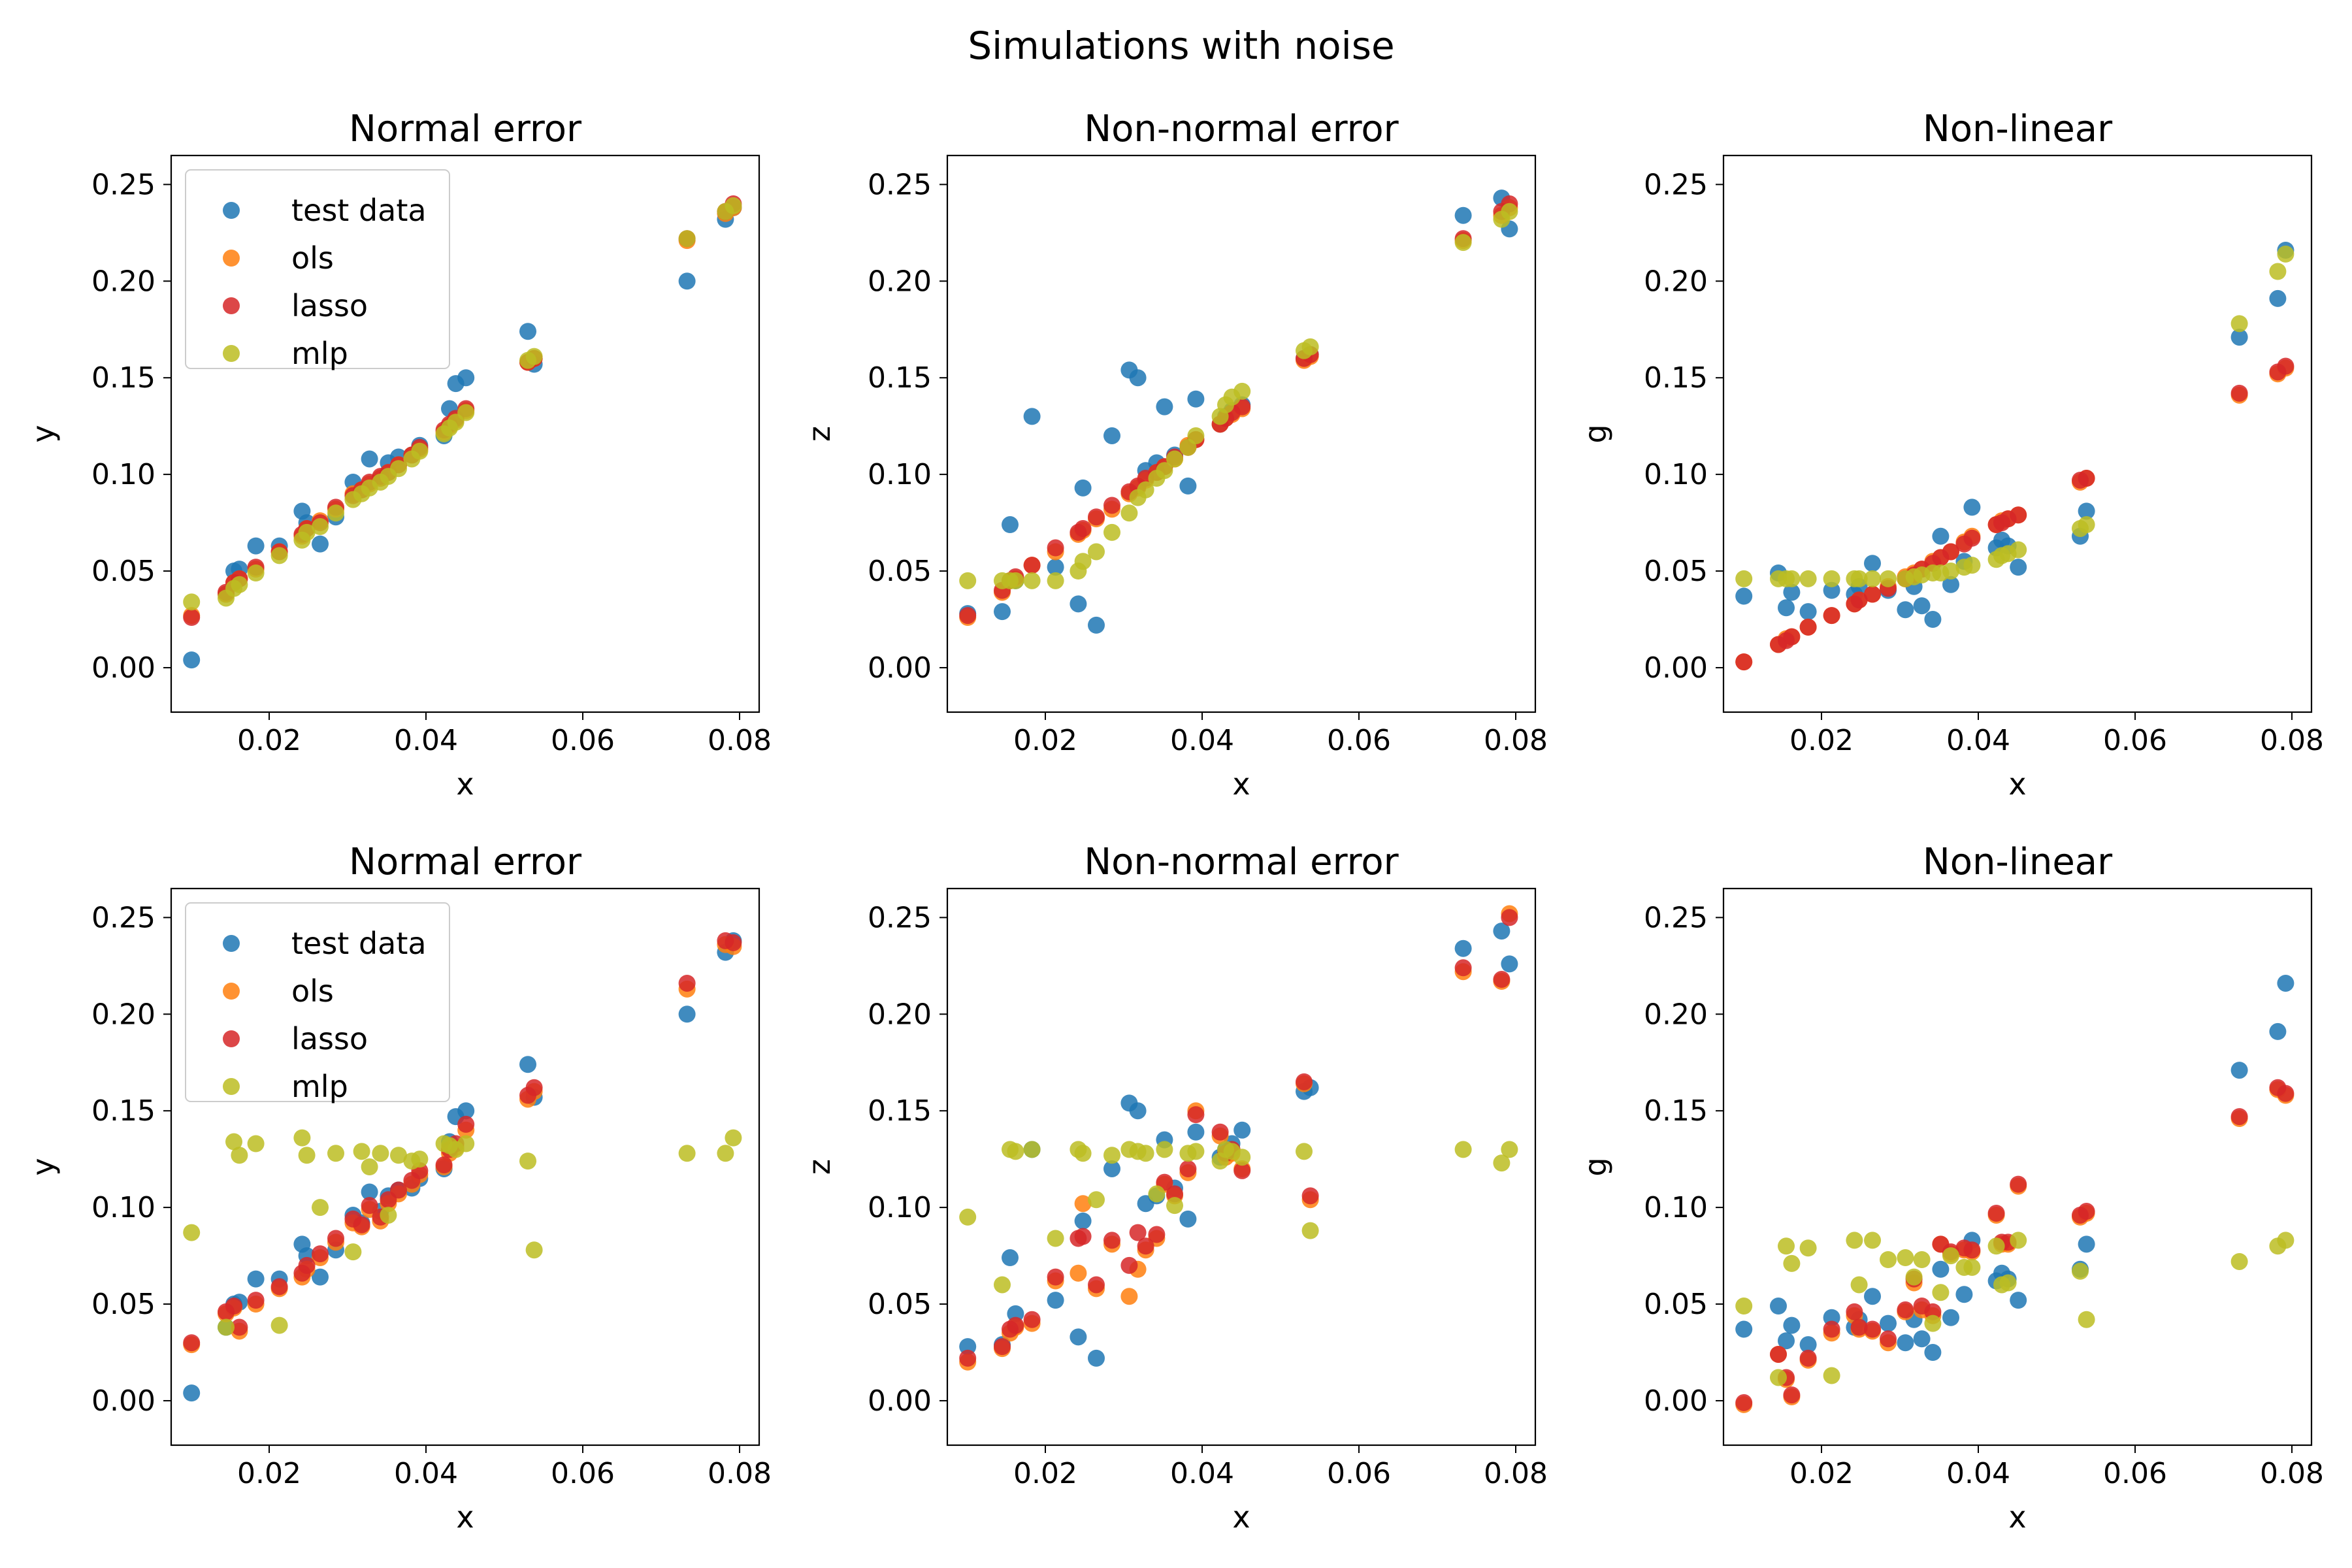 Image resolution: width=2352 pixels, height=1568 pixels. I want to click on y-axis-label: y, so click(43, 433).